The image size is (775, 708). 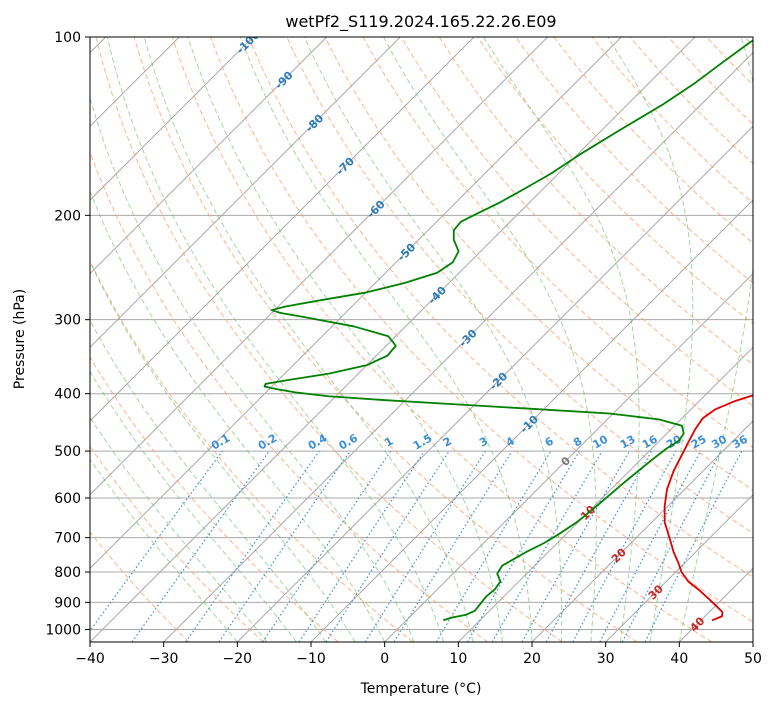 I want to click on x-tick-label: 20, so click(x=532, y=659).